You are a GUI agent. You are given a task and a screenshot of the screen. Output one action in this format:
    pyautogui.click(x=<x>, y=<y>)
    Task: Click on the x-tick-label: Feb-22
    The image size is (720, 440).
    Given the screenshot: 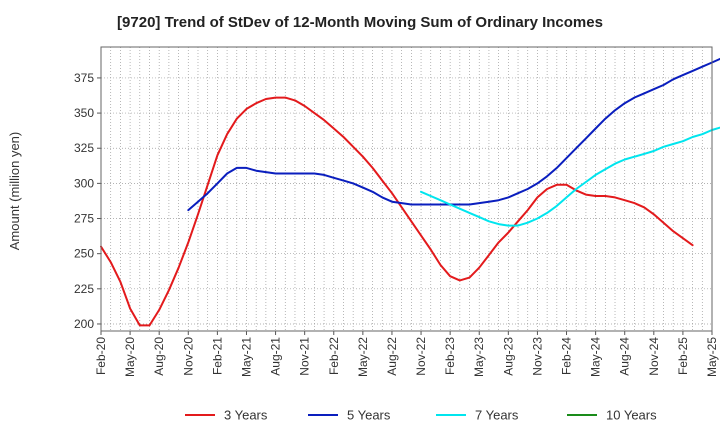 What is the action you would take?
    pyautogui.click(x=334, y=356)
    